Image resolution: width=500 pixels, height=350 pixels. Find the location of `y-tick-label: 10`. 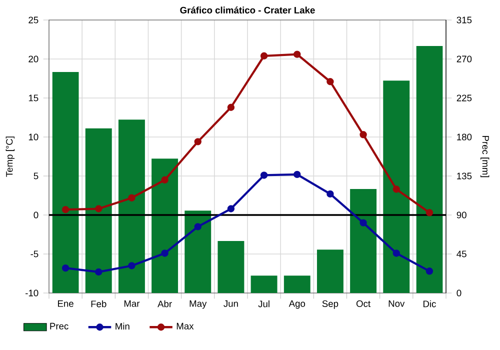

y-tick-label: 10 is located at coordinates (33, 137).